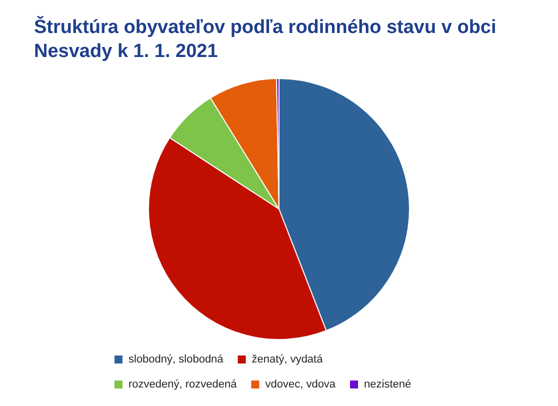 The height and width of the screenshot is (406, 558). I want to click on legend-label: nezistené, so click(388, 384).